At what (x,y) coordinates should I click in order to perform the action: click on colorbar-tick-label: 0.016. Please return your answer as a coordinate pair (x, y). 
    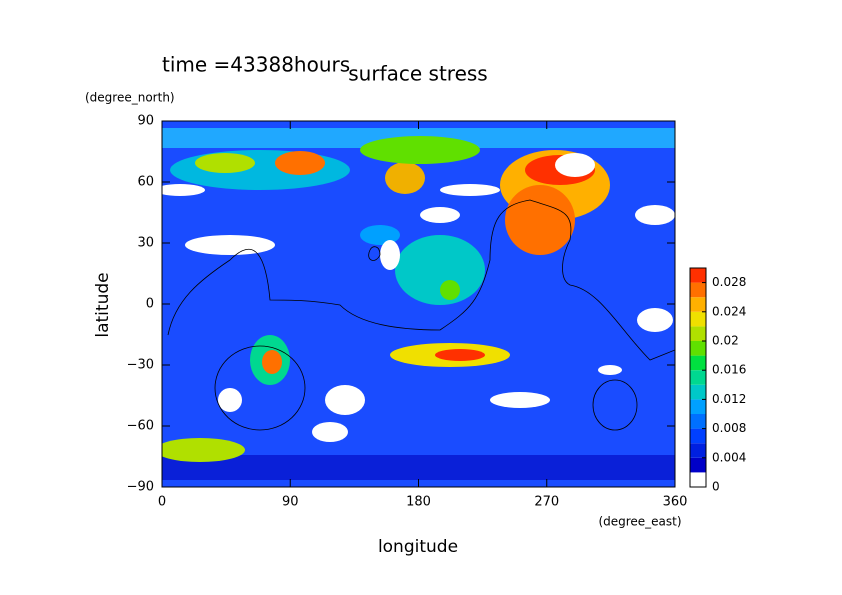
    Looking at the image, I should click on (729, 370).